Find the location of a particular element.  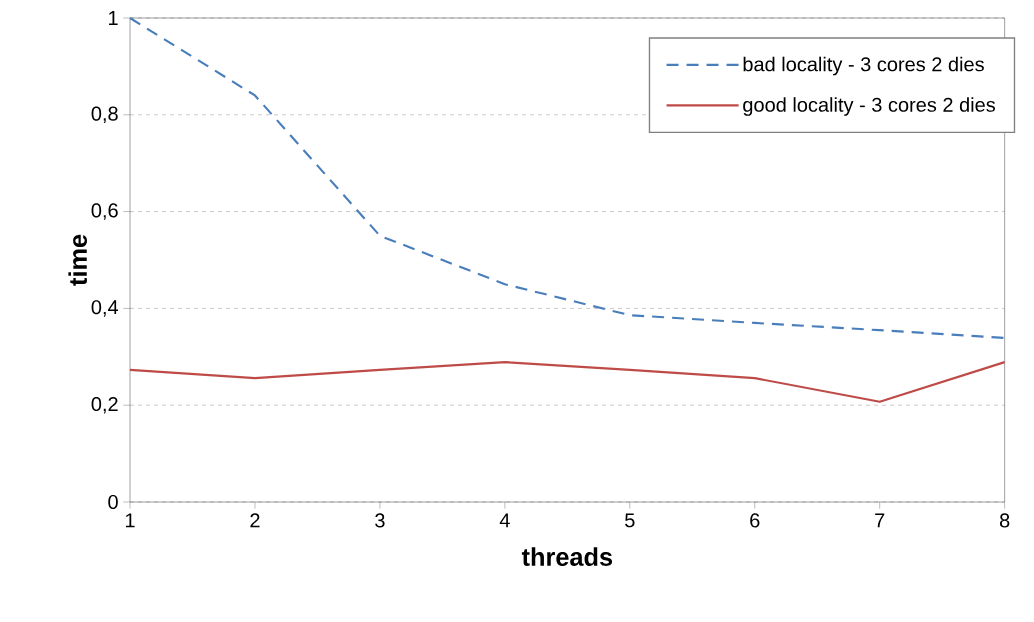

legend-label: bad locality - 3 cores 2 dies is located at coordinates (863, 66).